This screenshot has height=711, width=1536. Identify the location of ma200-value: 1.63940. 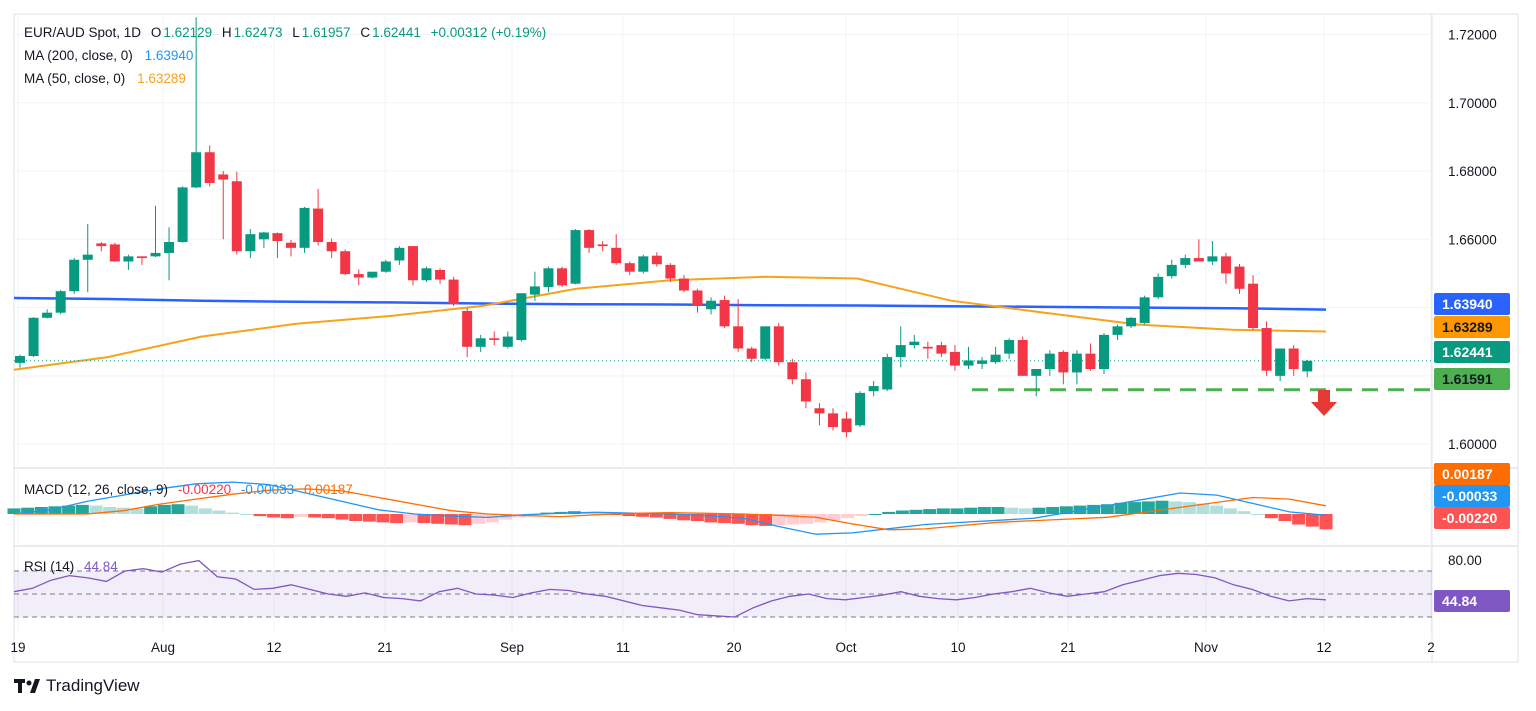
(169, 55).